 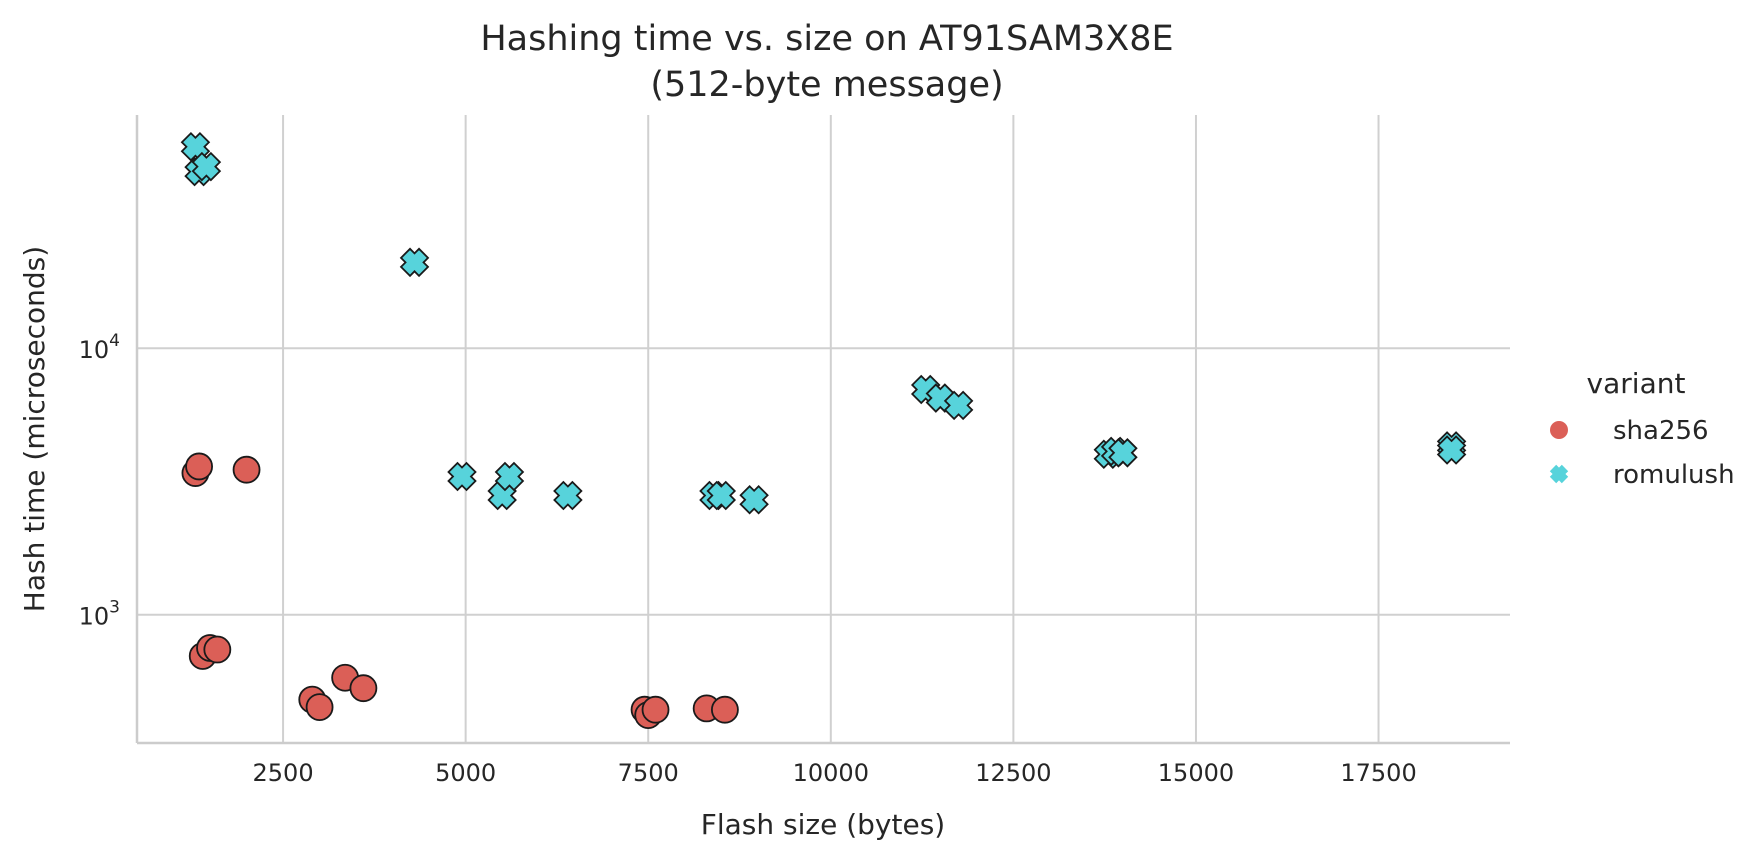 I want to click on legend-marker-romulush, so click(x=1559, y=474).